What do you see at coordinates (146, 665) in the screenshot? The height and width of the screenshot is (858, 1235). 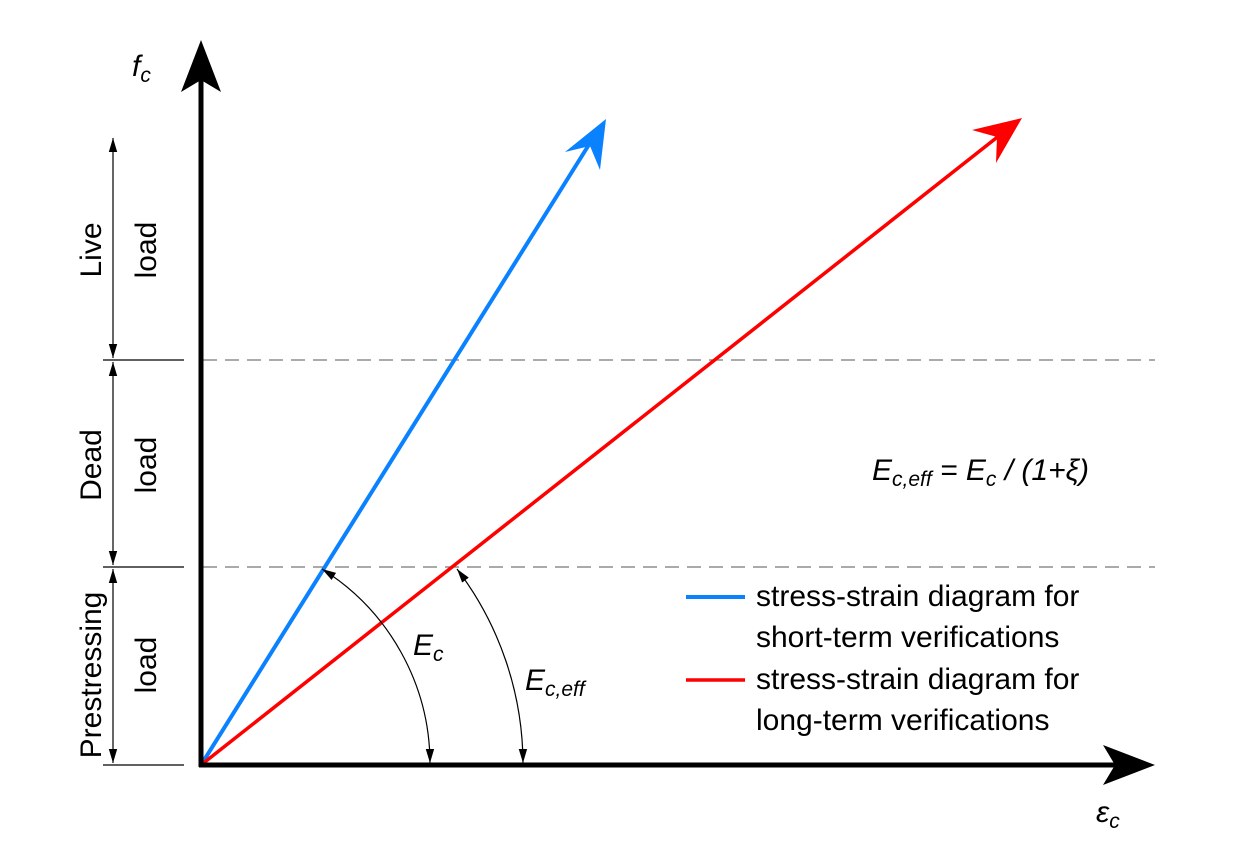 I see `prestressing-load-label: load` at bounding box center [146, 665].